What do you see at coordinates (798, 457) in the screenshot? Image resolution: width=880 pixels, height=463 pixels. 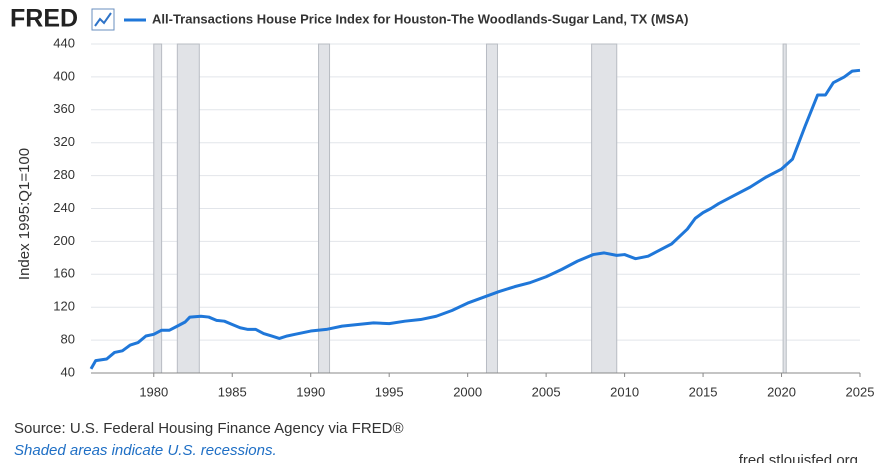 I see `url: fred.stlouisfed.org` at bounding box center [798, 457].